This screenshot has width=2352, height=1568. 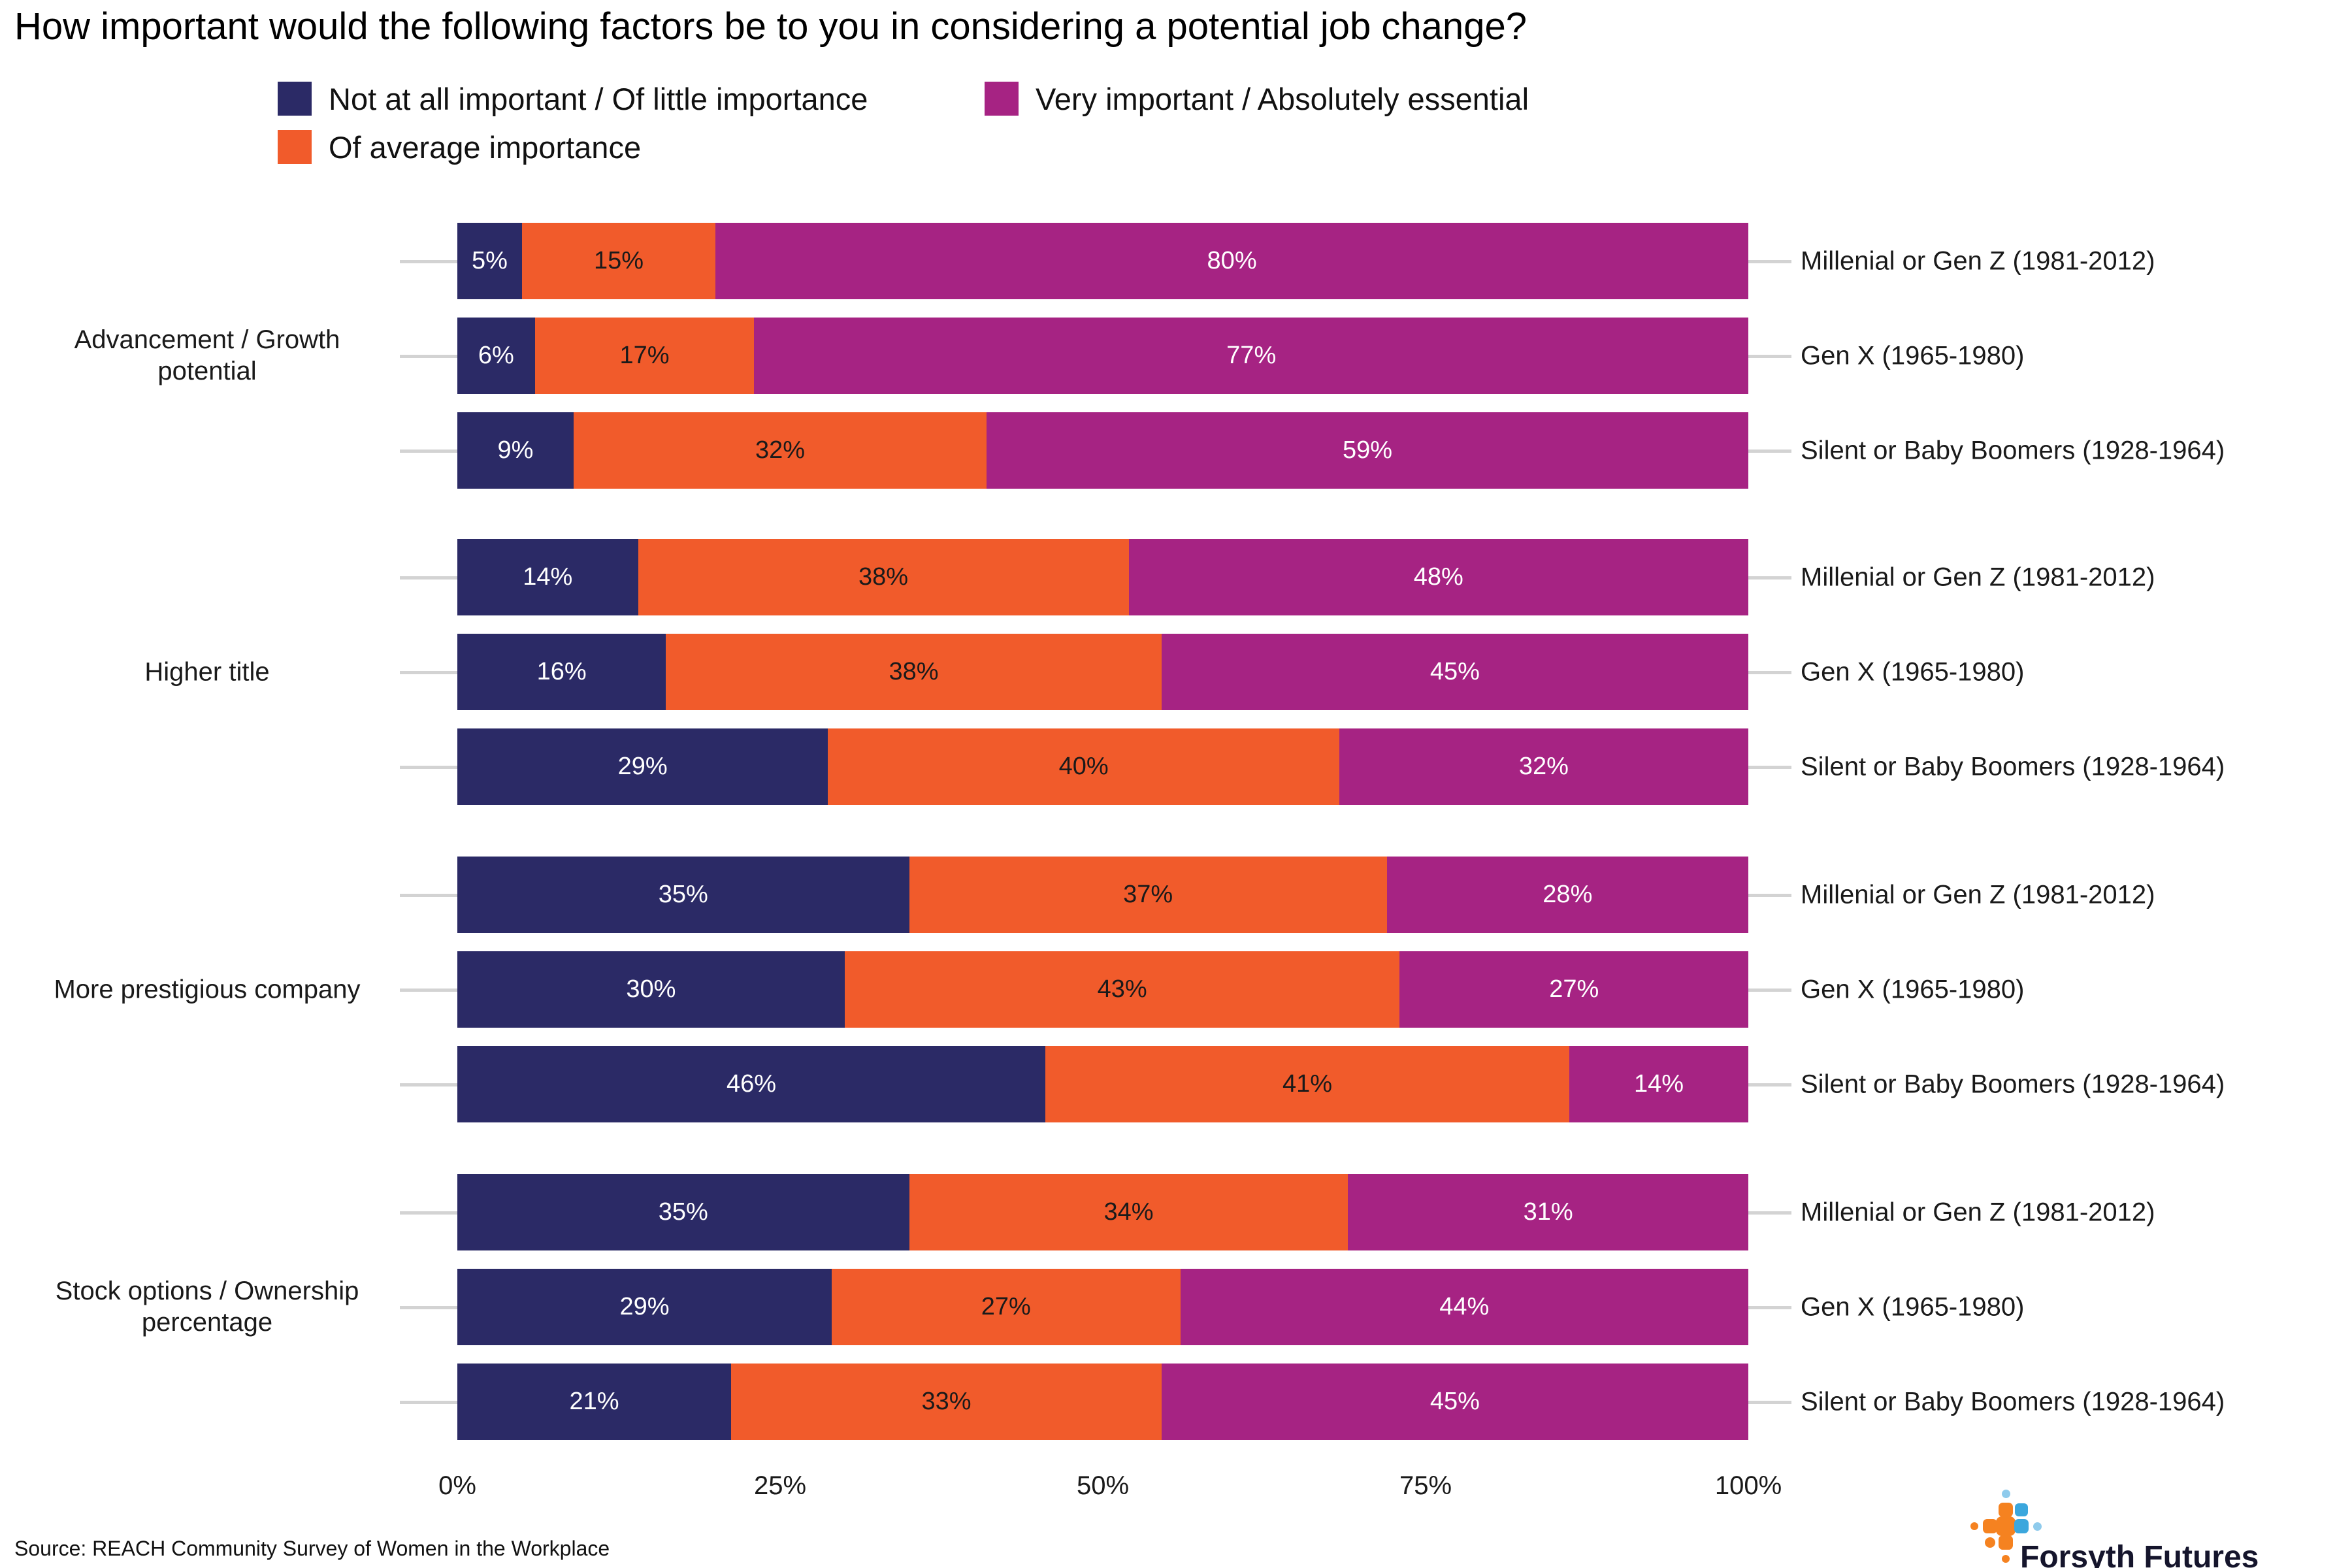 What do you see at coordinates (1083, 766) in the screenshot?
I see `bar-segment: 40%` at bounding box center [1083, 766].